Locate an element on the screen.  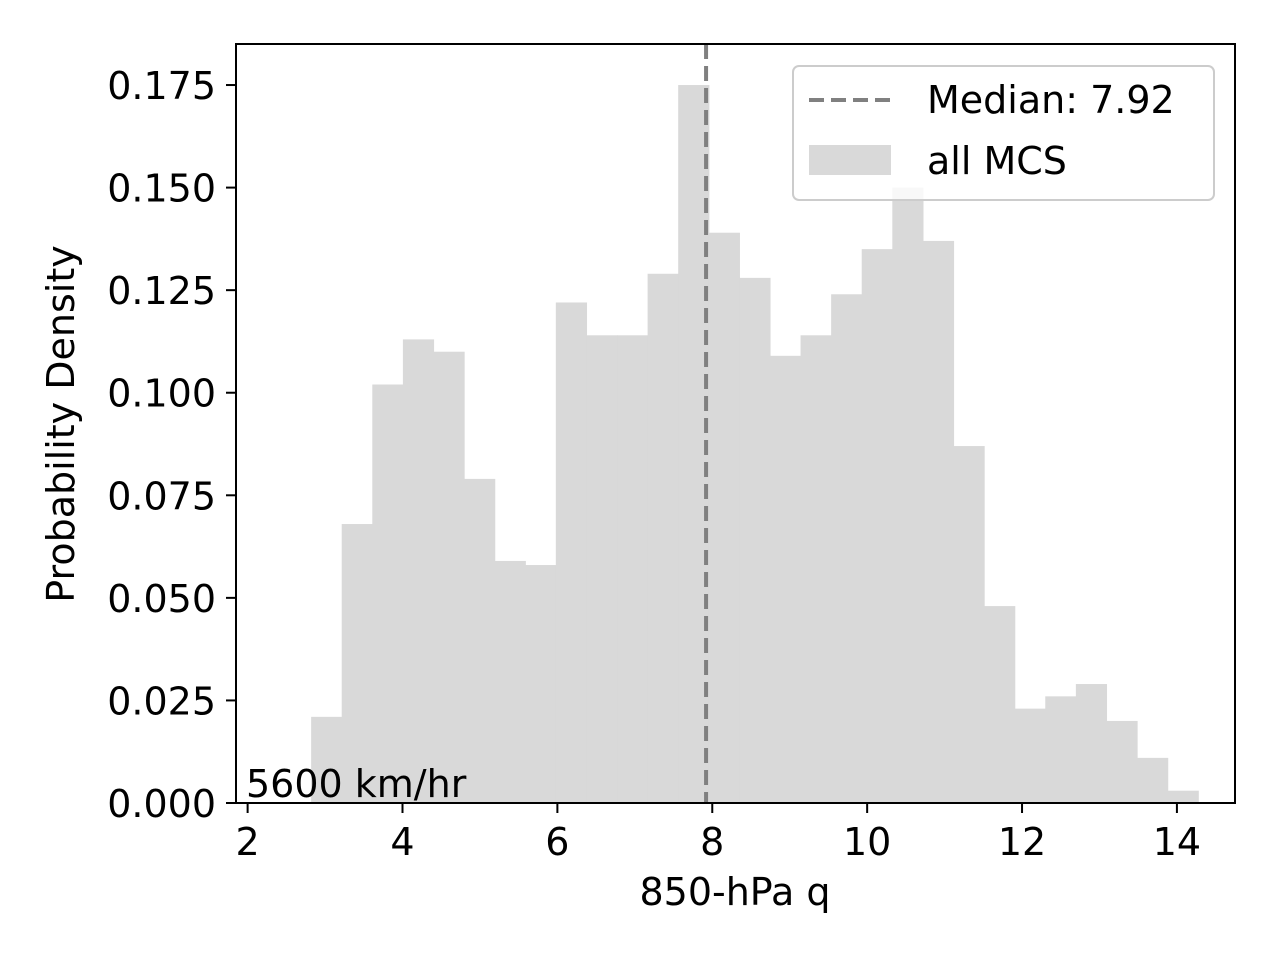
y-axis-label: Probability Density is located at coordinates (61, 423).